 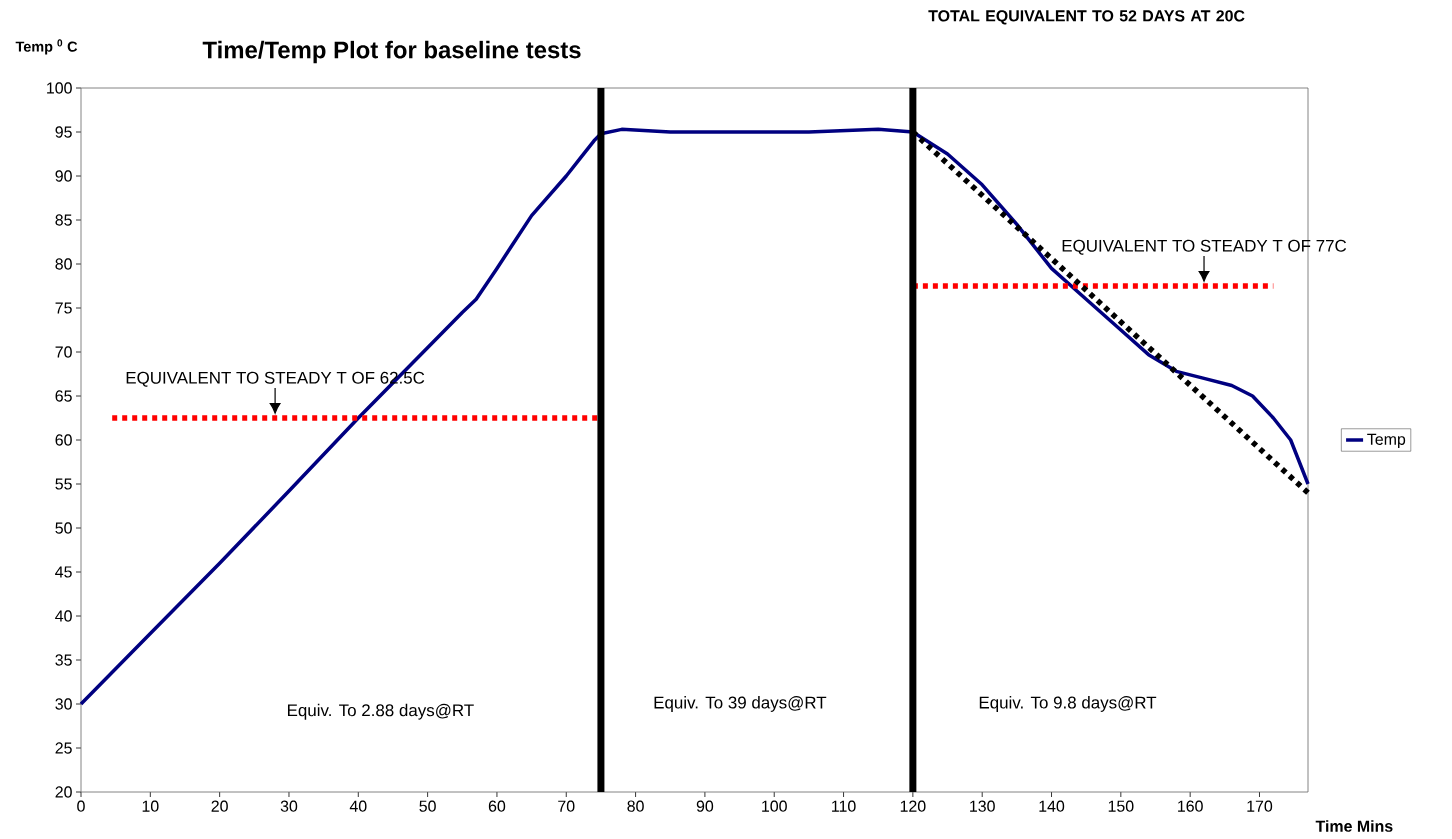 I want to click on x-tick-label: 80, so click(x=635, y=806).